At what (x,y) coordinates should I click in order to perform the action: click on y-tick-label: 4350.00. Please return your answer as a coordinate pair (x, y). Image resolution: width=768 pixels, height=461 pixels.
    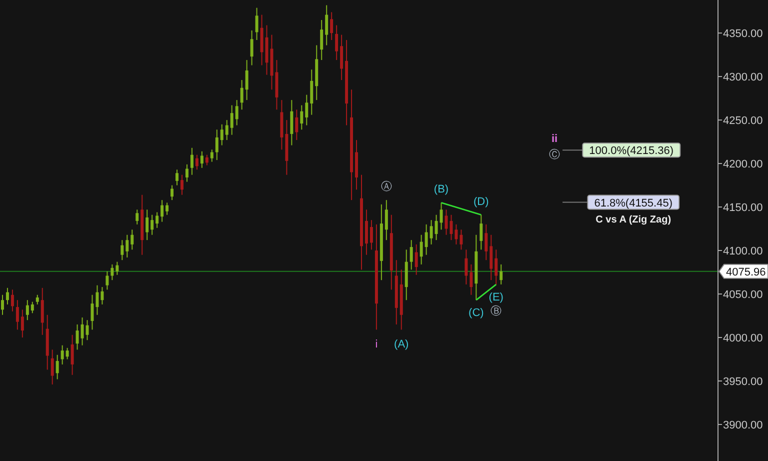
    Looking at the image, I should click on (743, 34).